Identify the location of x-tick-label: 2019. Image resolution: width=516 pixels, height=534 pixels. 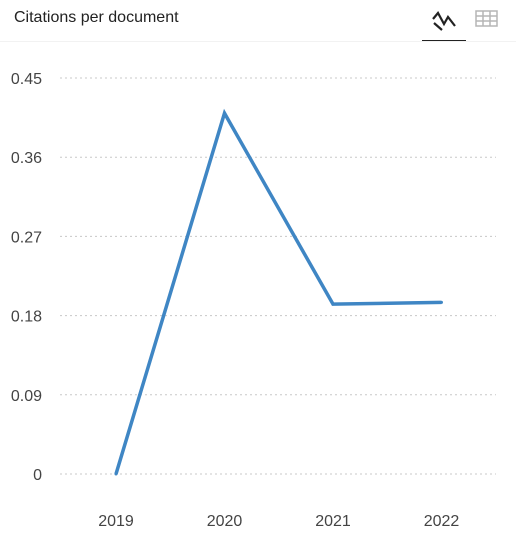
(116, 521).